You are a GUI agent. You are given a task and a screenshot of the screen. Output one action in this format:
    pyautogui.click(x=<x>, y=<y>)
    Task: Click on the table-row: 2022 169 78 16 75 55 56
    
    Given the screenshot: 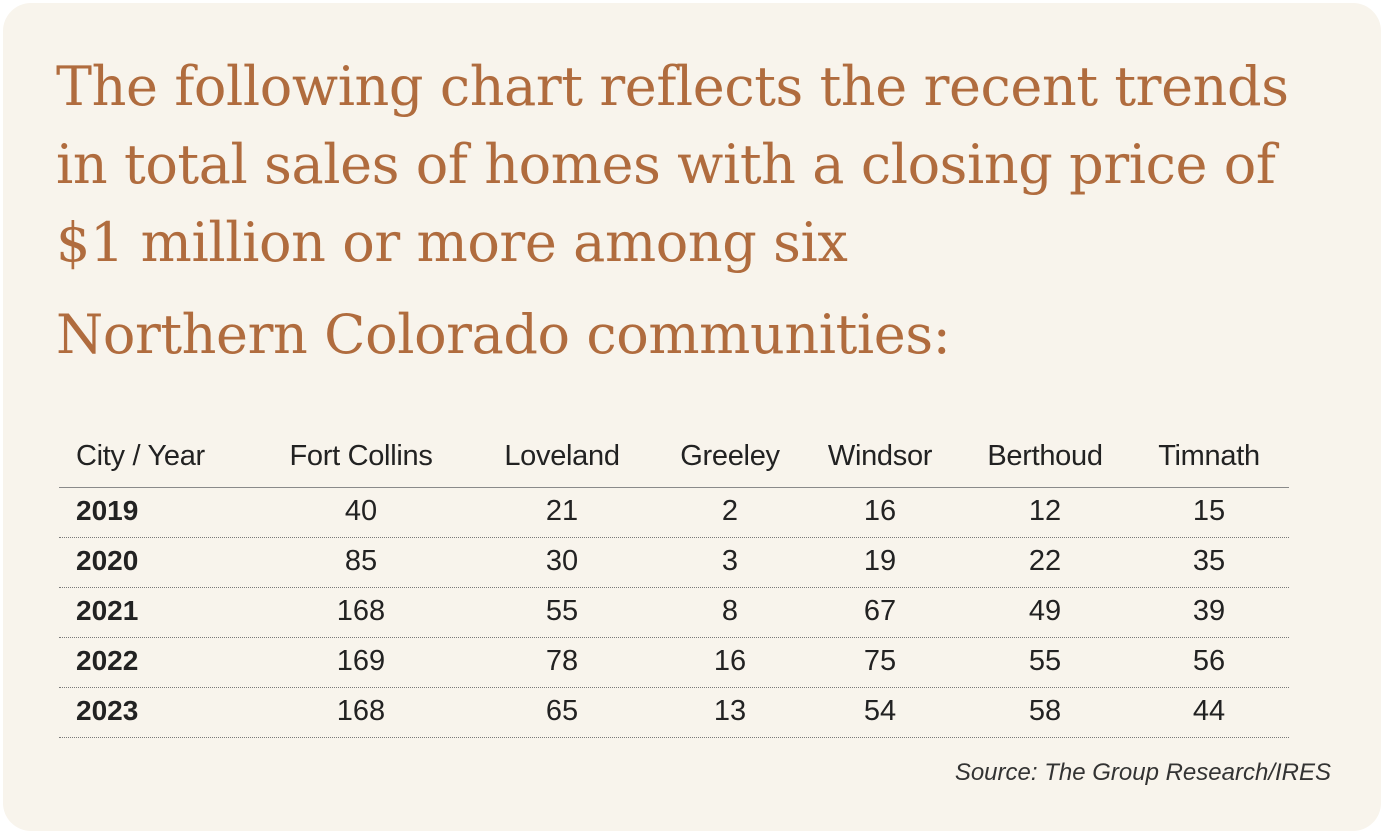 What is the action you would take?
    pyautogui.click(x=674, y=663)
    